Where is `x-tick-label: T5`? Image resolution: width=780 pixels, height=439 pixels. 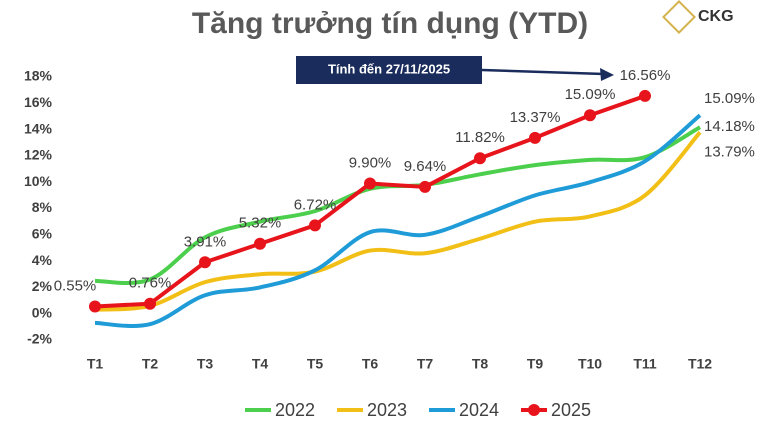
x-tick-label: T5 is located at coordinates (315, 364).